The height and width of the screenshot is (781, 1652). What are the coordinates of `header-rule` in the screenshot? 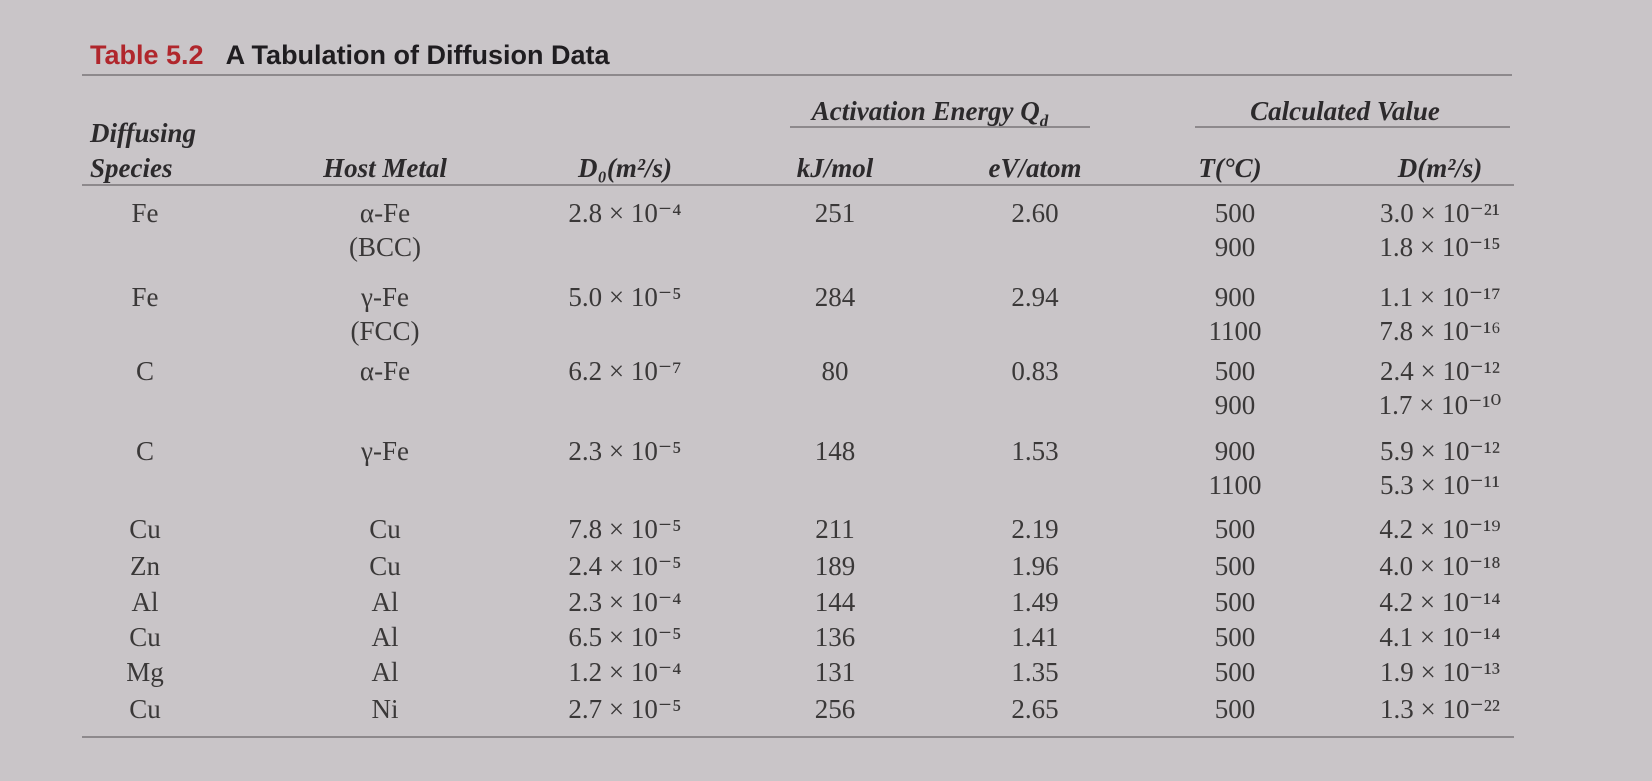 It's located at (798, 185).